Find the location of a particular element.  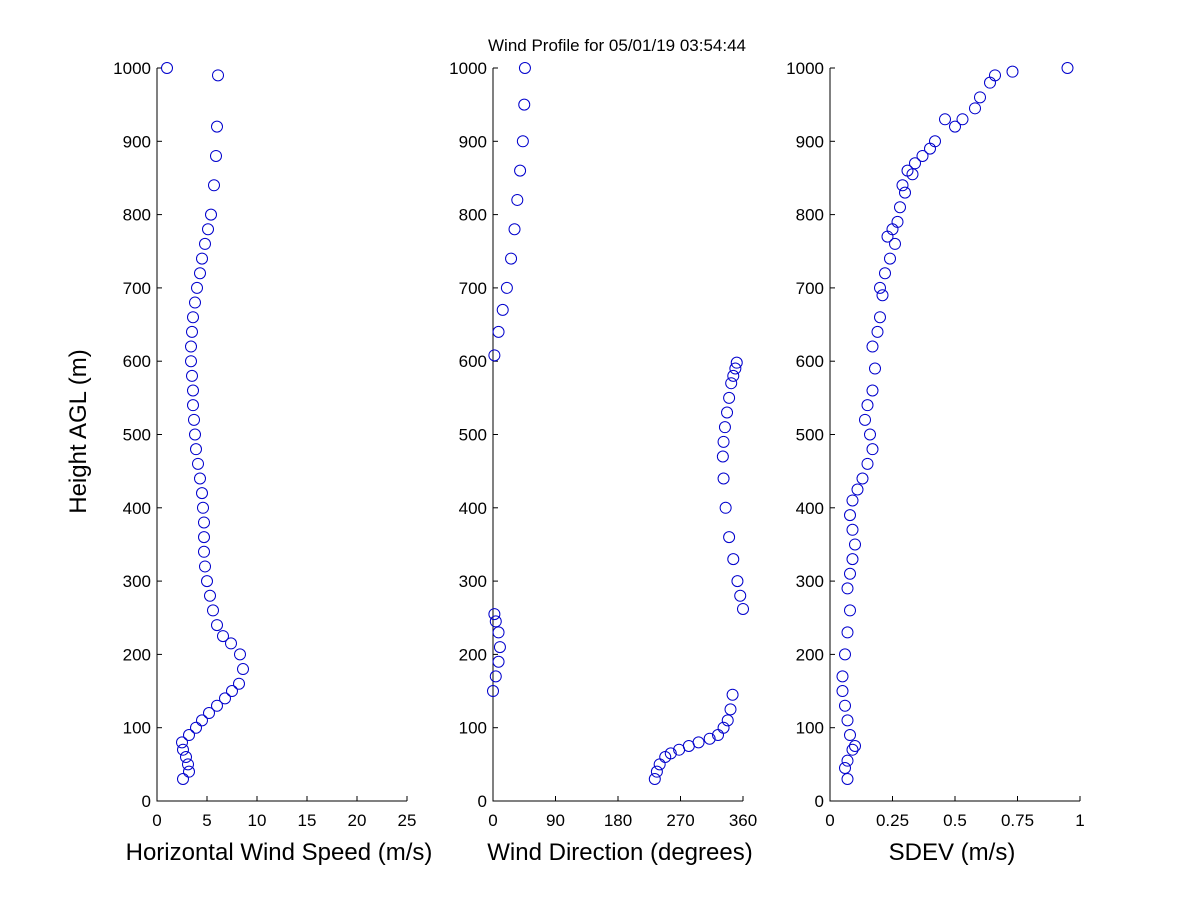

y-tick-label: 1000 is located at coordinates (468, 68).